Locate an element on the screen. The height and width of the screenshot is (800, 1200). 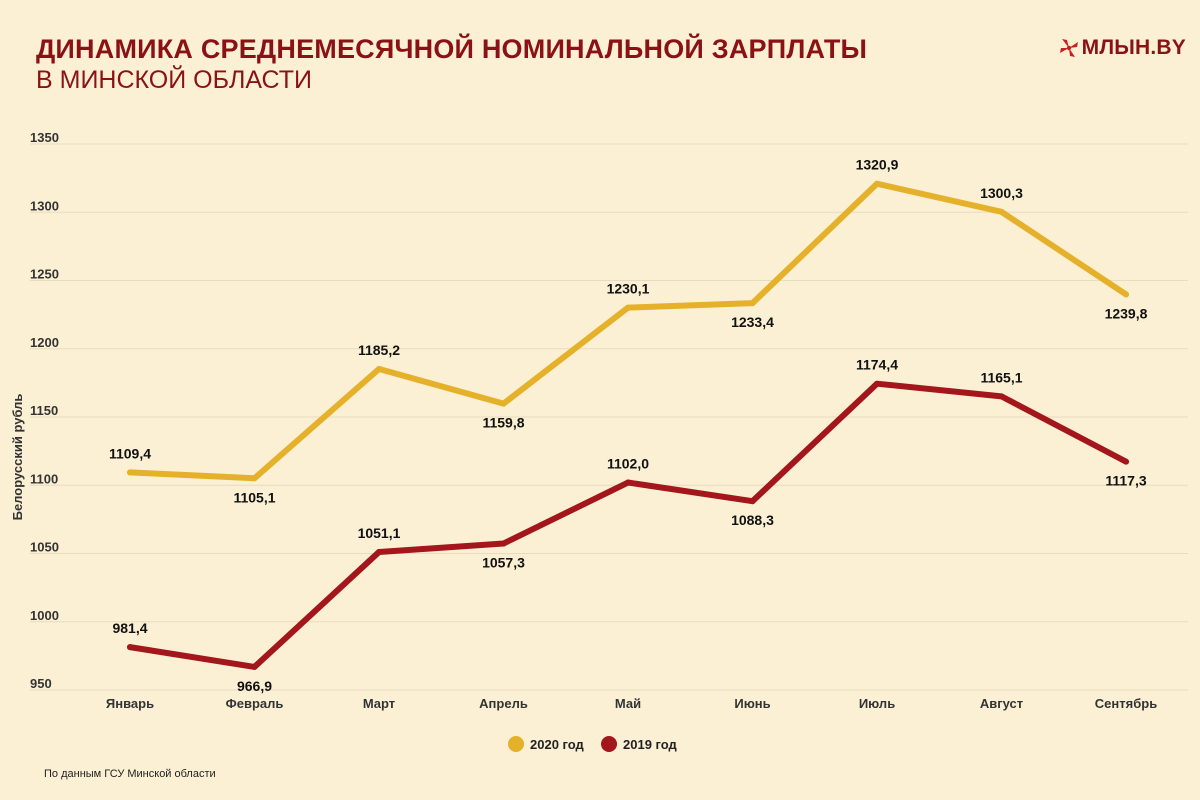
source-note: По данным ГСУ Минской области is located at coordinates (130, 774).